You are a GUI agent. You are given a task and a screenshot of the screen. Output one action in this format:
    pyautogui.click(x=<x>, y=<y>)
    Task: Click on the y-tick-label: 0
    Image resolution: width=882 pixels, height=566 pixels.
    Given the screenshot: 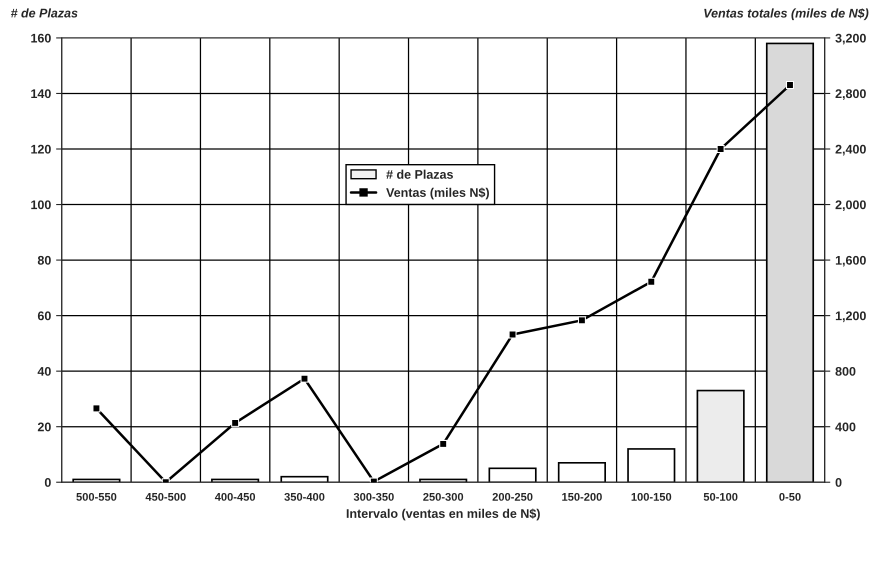 What is the action you would take?
    pyautogui.click(x=47, y=482)
    